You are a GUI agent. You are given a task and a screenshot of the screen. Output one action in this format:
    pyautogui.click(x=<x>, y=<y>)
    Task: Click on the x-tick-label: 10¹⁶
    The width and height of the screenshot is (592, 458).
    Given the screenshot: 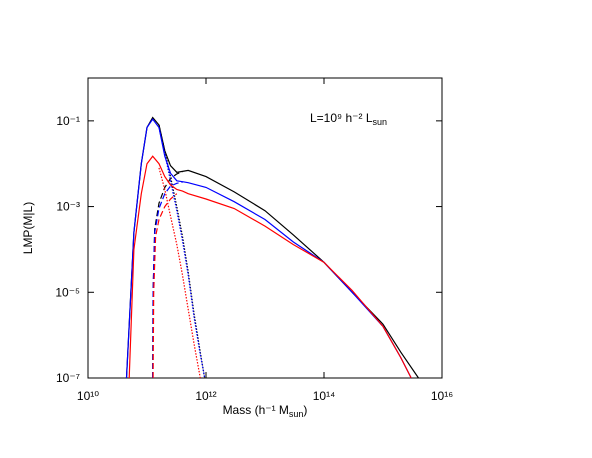 What is the action you would take?
    pyautogui.click(x=442, y=396)
    